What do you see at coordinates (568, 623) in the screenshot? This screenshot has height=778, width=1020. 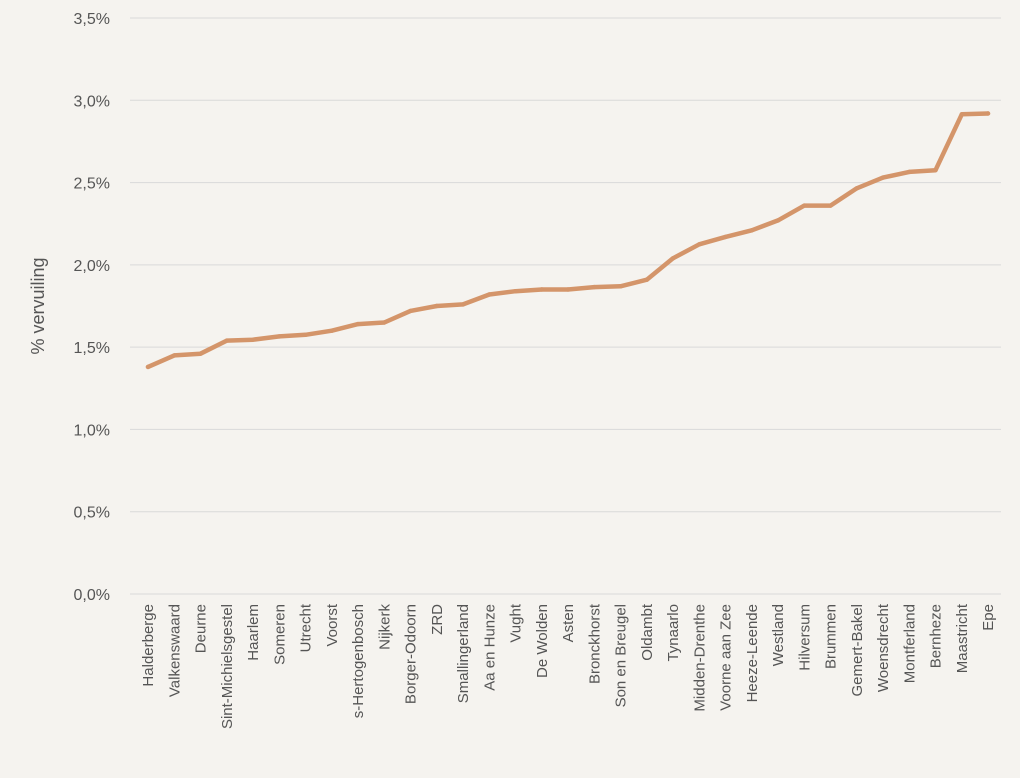 I see `x-tick-label: Asten` at bounding box center [568, 623].